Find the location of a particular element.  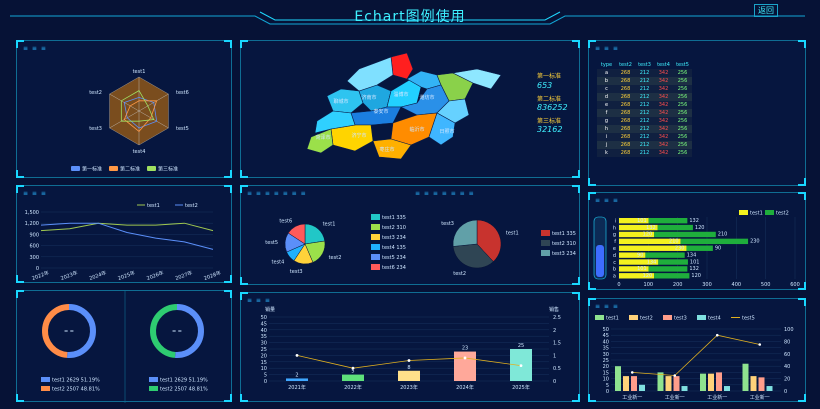

y-tick-label-right: 2 is located at coordinates (554, 331).